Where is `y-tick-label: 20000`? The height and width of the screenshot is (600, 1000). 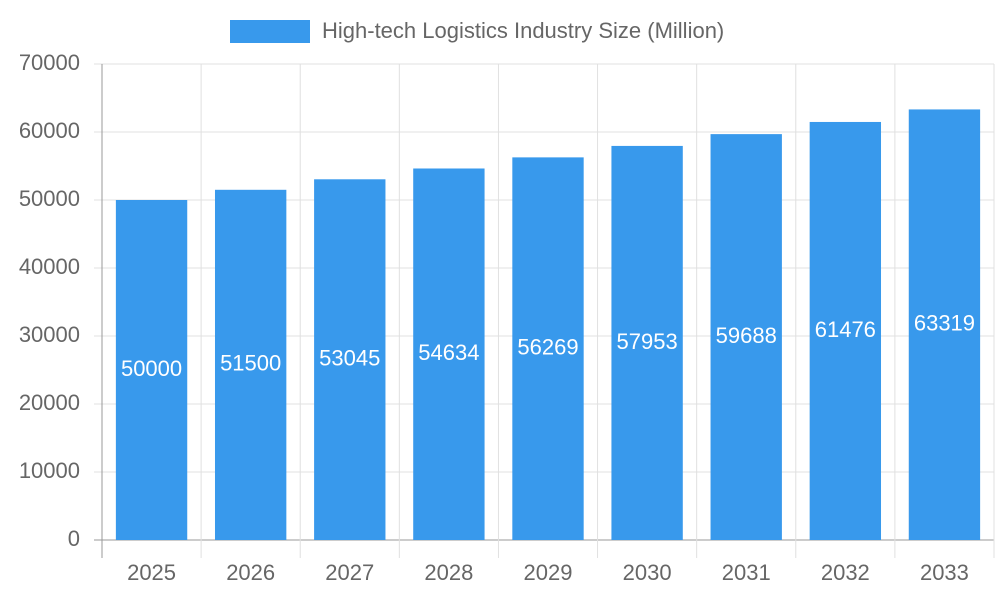 y-tick-label: 20000 is located at coordinates (49, 402).